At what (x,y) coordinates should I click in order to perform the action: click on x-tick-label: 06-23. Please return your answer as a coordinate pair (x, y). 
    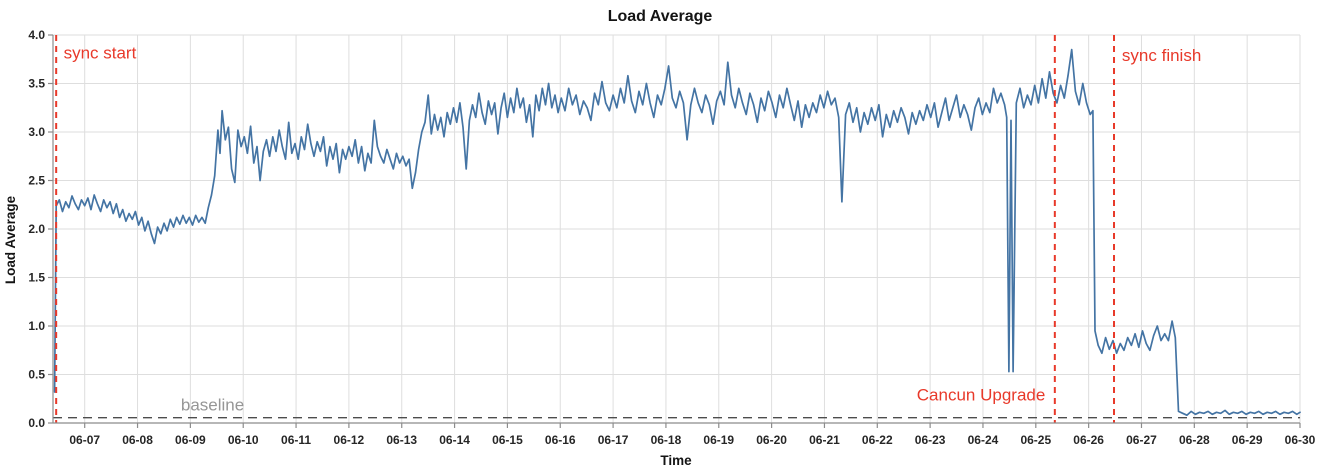
    Looking at the image, I should click on (930, 440).